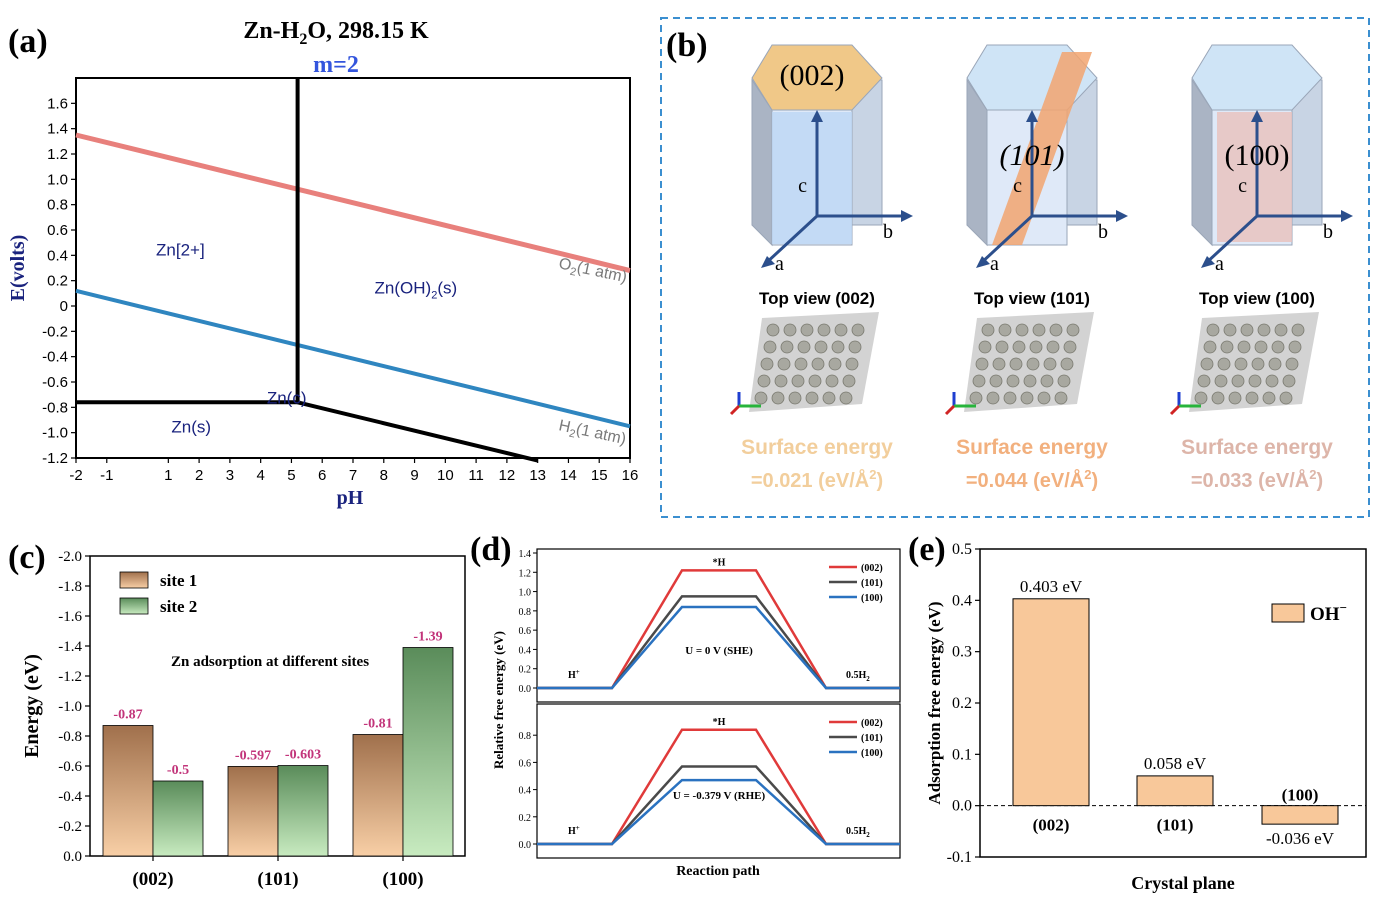  What do you see at coordinates (525, 631) in the screenshot?
I see `y-tick-label: 0.6` at bounding box center [525, 631].